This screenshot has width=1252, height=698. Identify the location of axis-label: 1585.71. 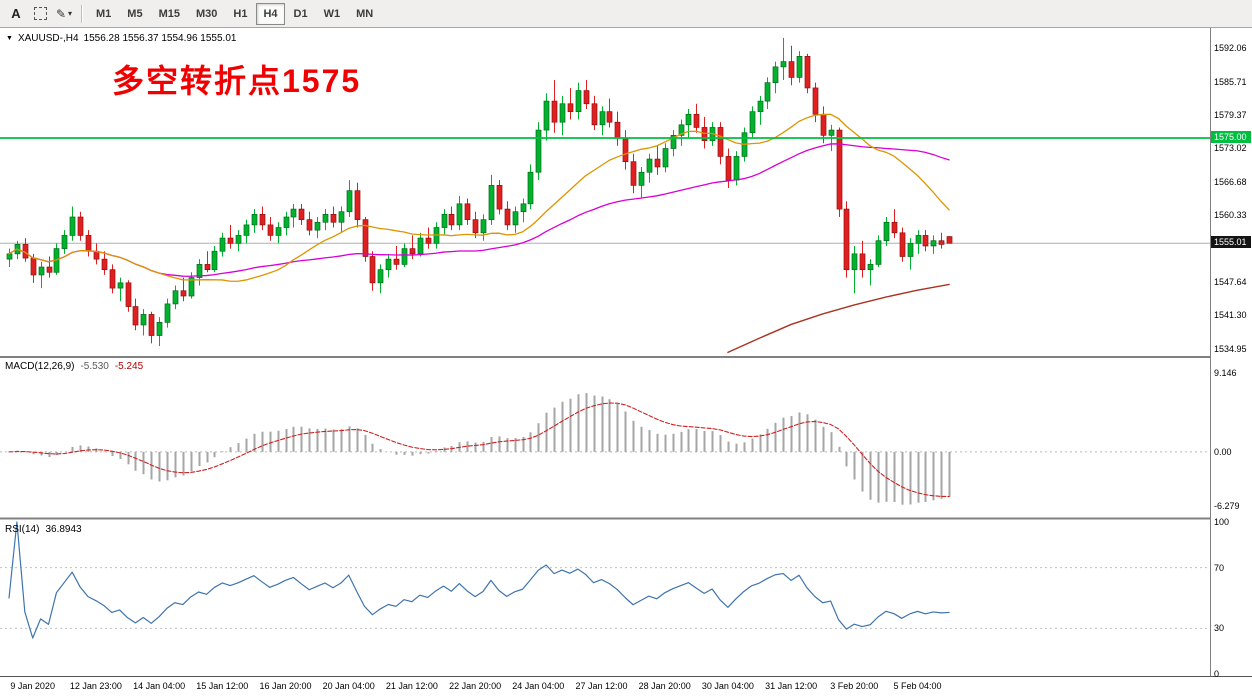
(1230, 81).